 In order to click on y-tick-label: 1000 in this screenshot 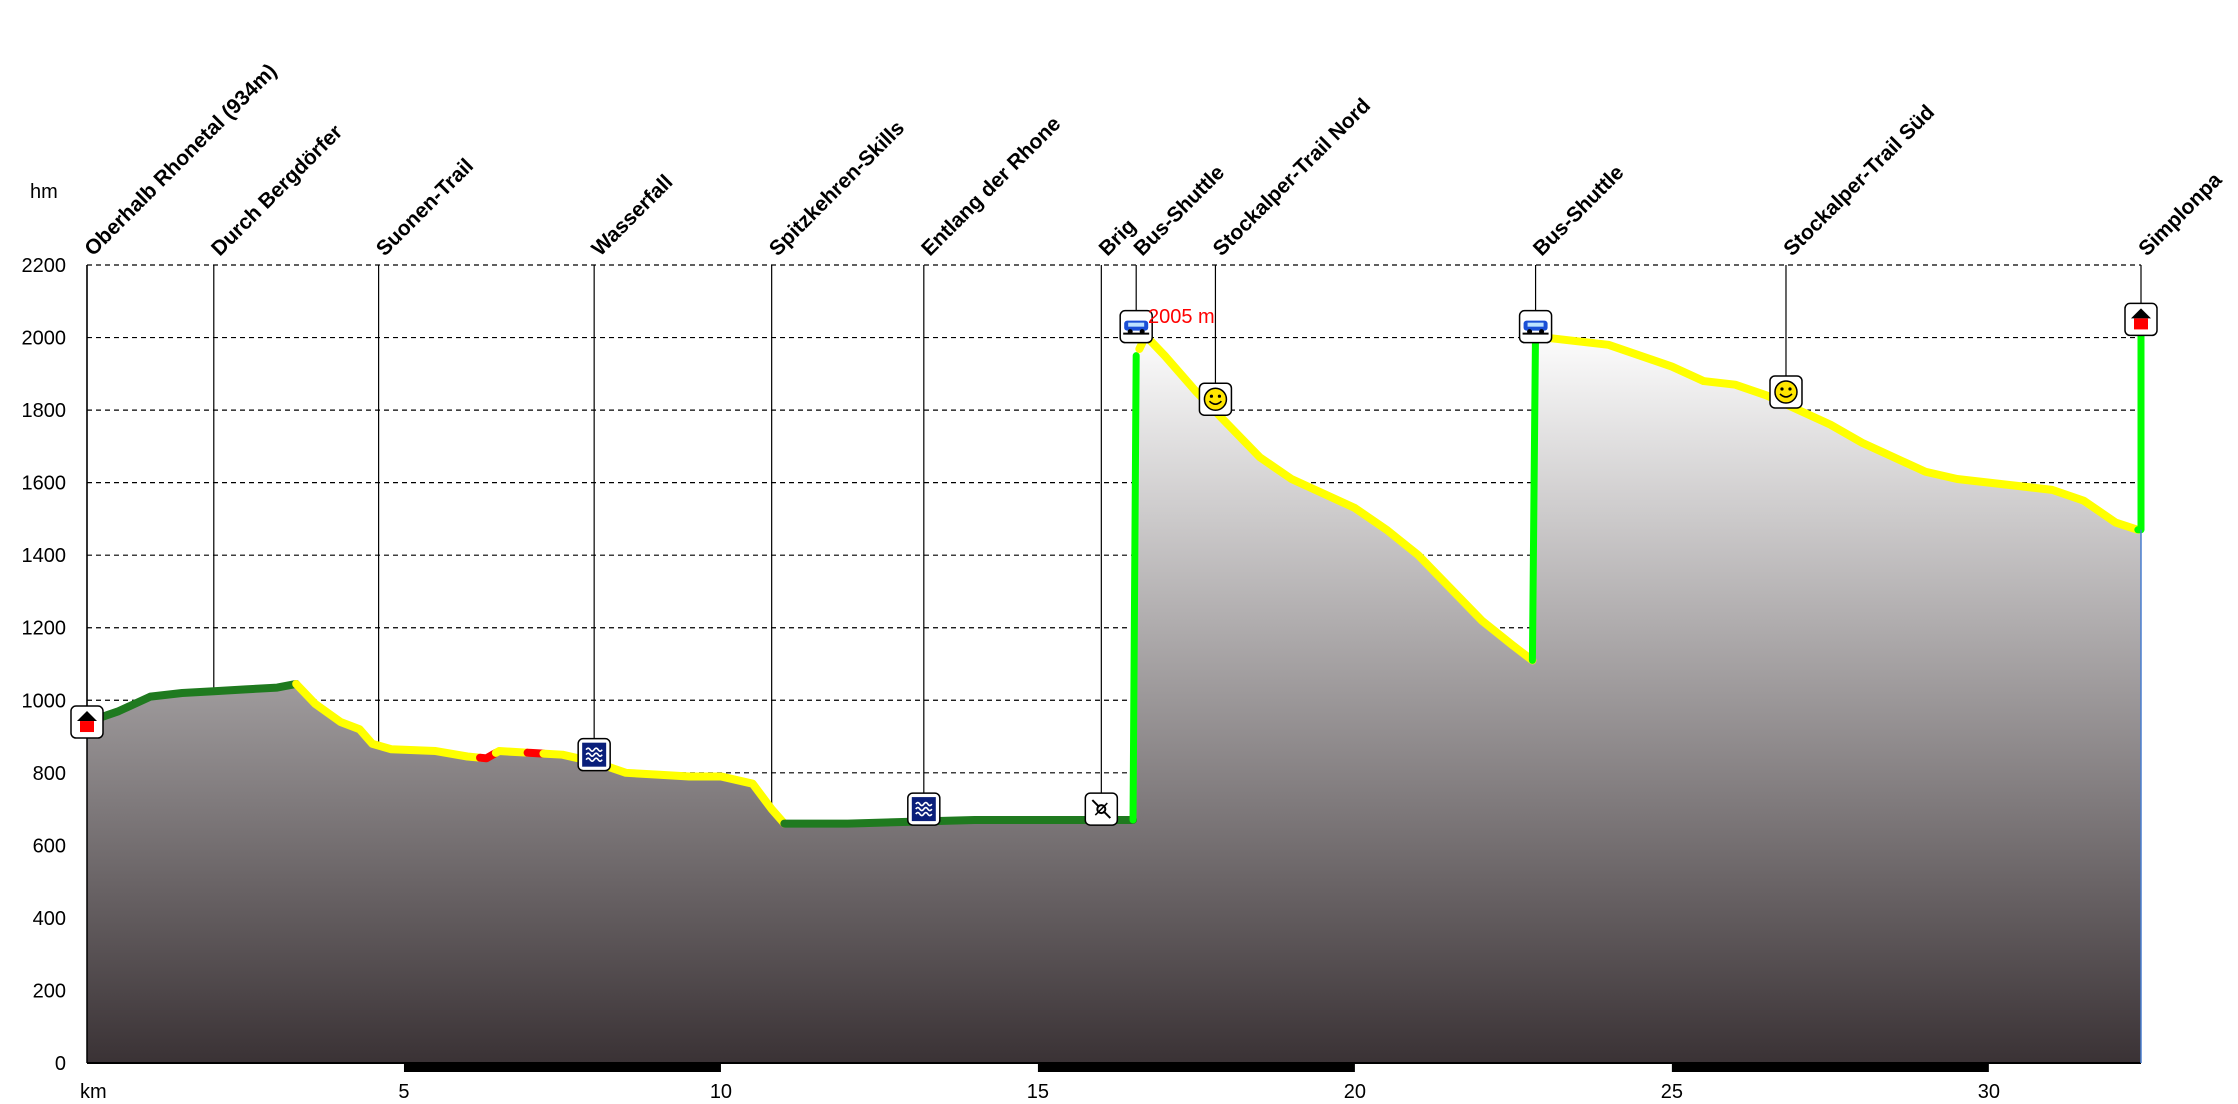, I will do `click(44, 701)`.